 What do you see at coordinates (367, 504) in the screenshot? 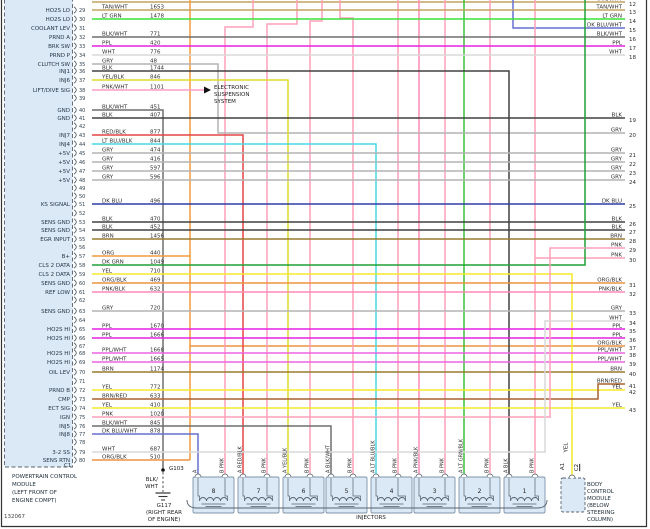
I see `injectors-brace` at bounding box center [367, 504].